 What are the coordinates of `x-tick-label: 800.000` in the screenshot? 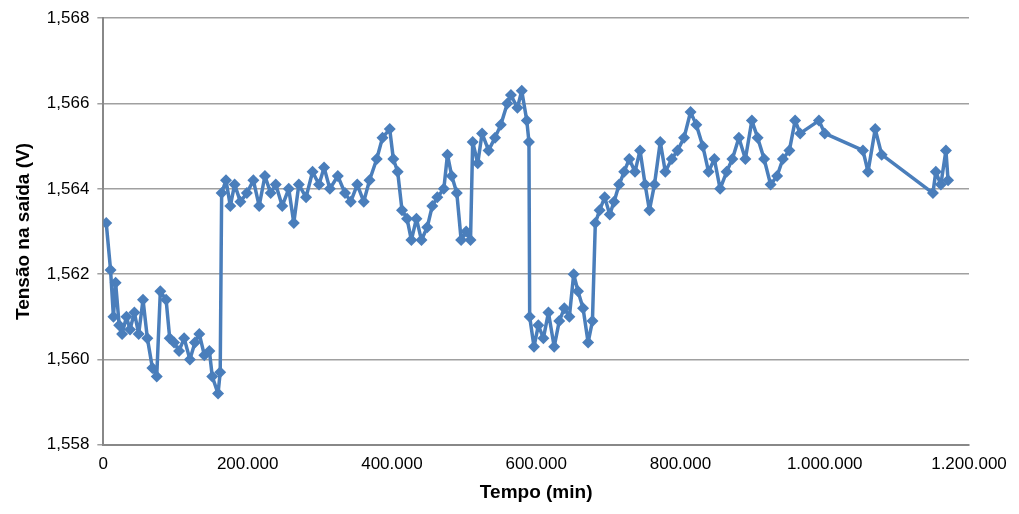 It's located at (680, 463).